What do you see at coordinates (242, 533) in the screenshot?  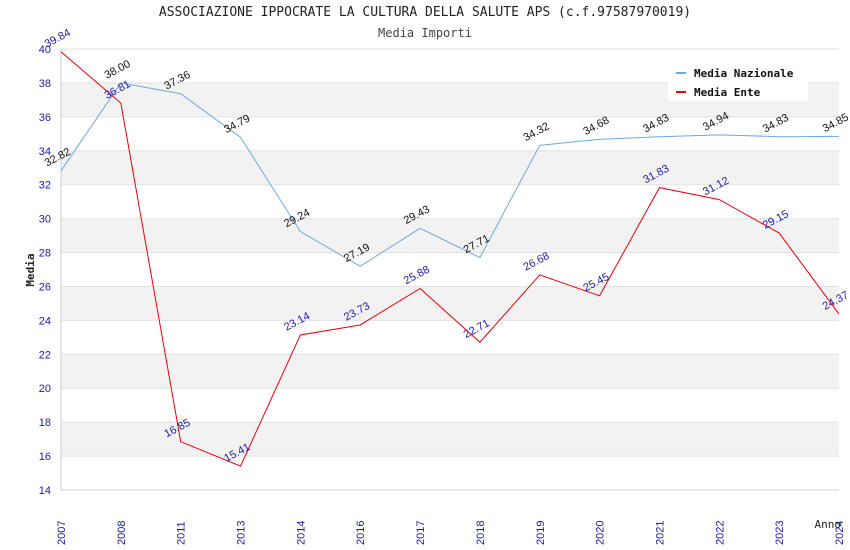 I see `x-tick-label: 2013` at bounding box center [242, 533].